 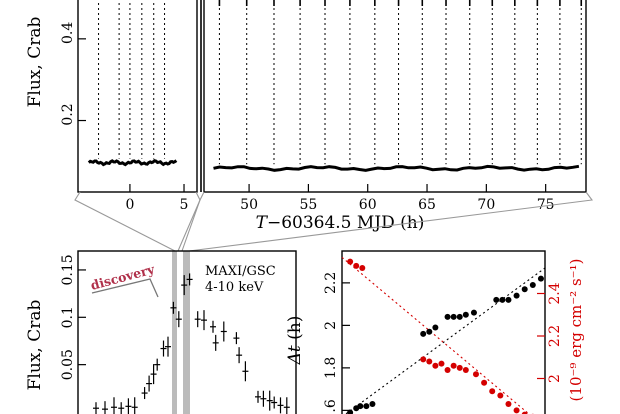 What do you see at coordinates (234, 287) in the screenshot?
I see `band-label: 4-10 keV` at bounding box center [234, 287].